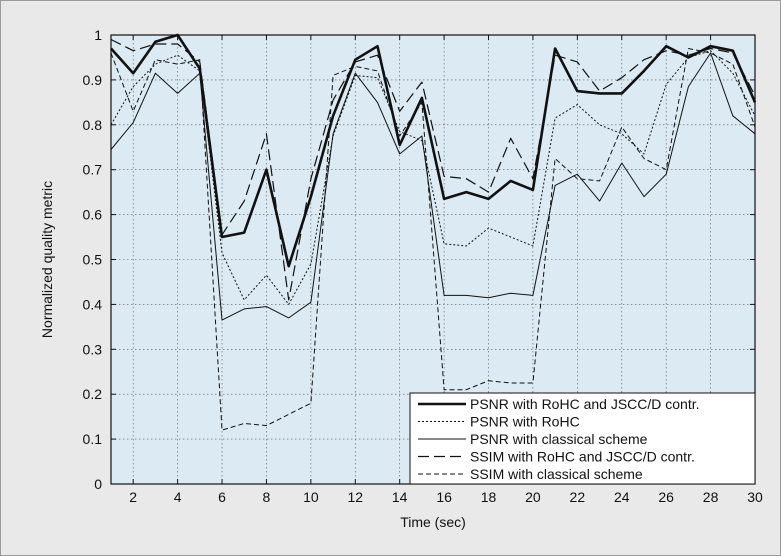  What do you see at coordinates (93, 80) in the screenshot?
I see `y-tick-label: 0.9` at bounding box center [93, 80].